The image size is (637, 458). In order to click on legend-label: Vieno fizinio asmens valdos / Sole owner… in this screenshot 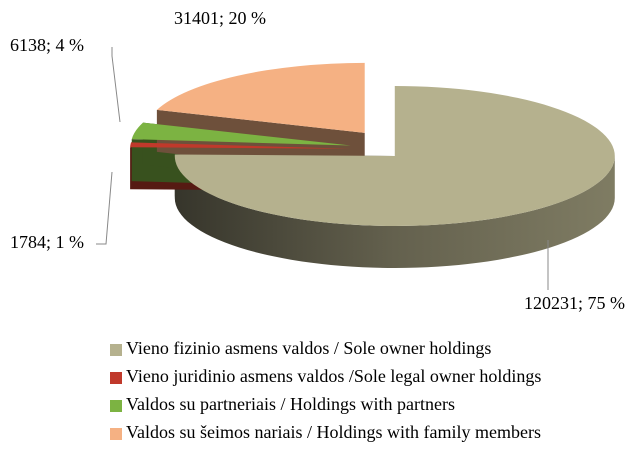, I will do `click(308, 348)`.